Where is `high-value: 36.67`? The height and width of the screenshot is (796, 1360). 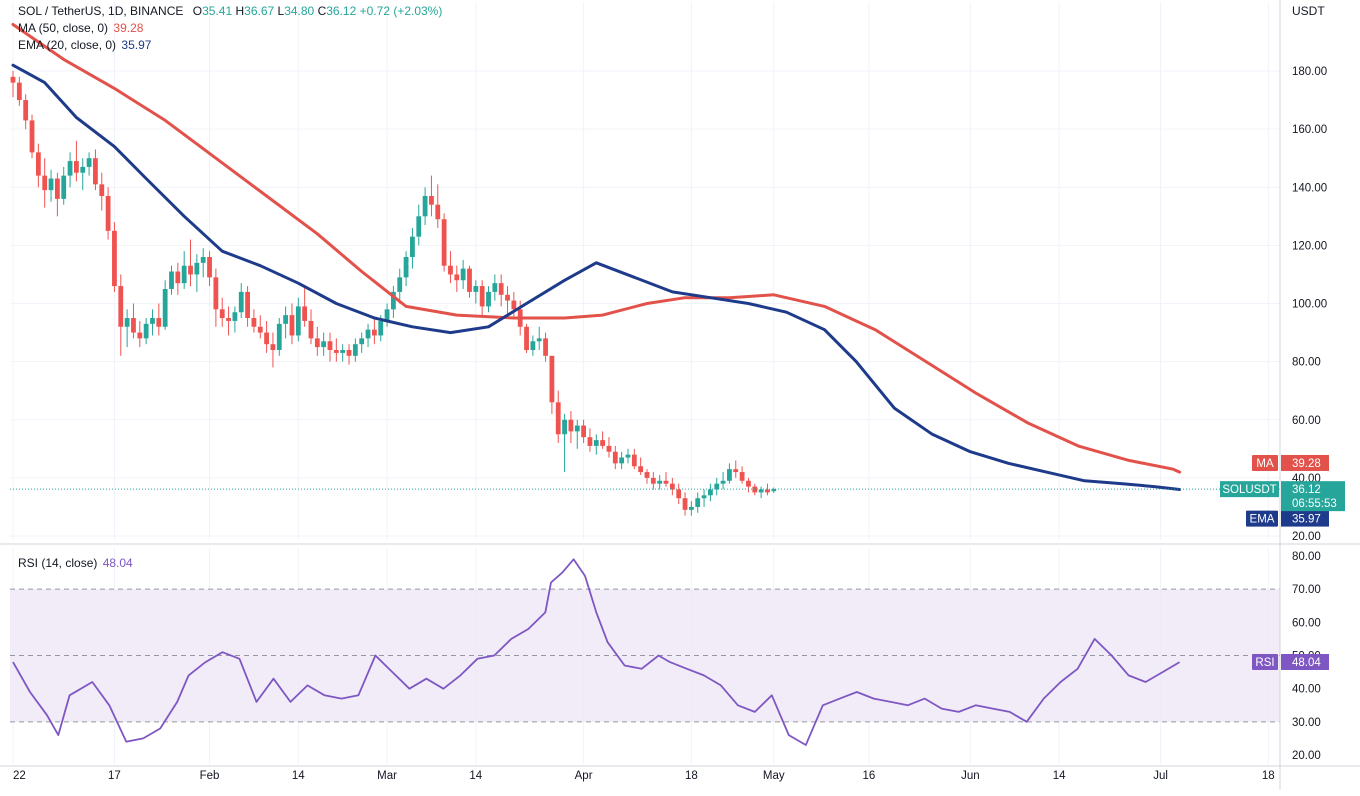
high-value: 36.67 is located at coordinates (259, 11).